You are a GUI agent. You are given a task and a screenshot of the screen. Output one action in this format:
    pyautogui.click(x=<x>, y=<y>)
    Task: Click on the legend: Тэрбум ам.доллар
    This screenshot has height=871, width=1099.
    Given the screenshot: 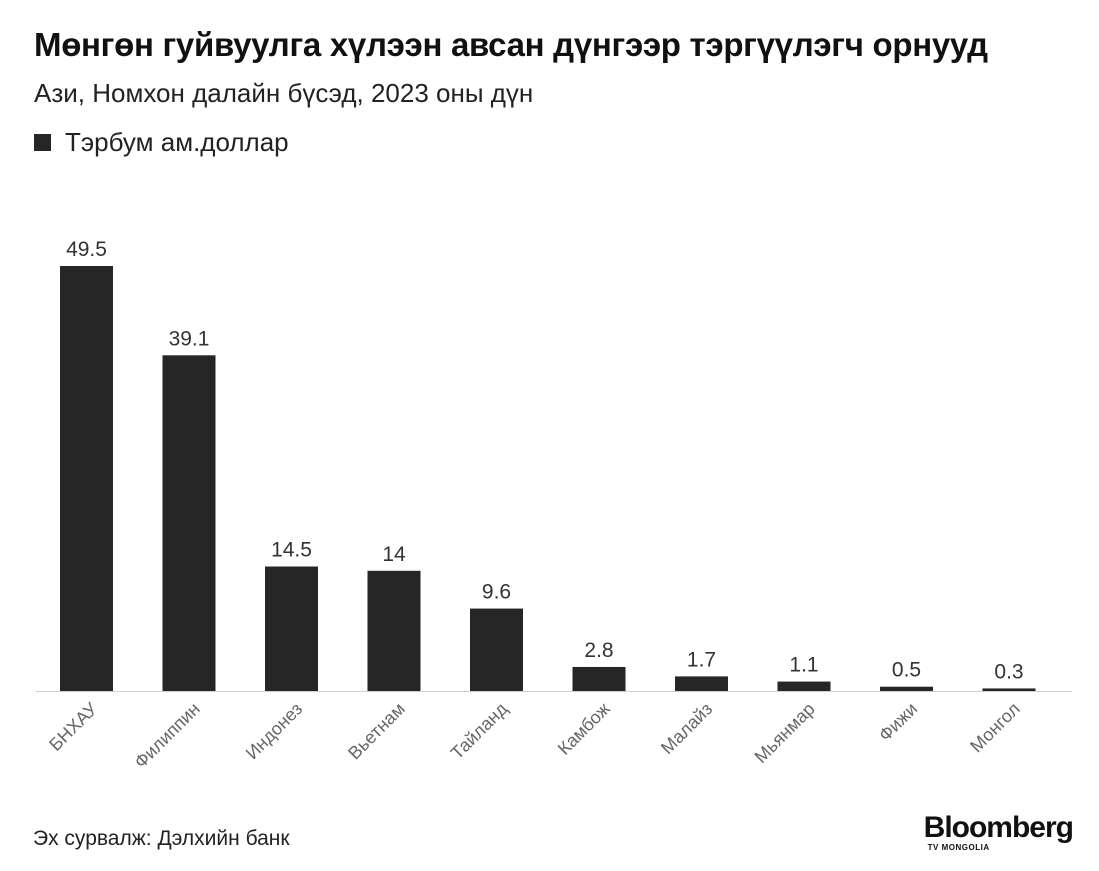 What is the action you would take?
    pyautogui.click(x=161, y=142)
    